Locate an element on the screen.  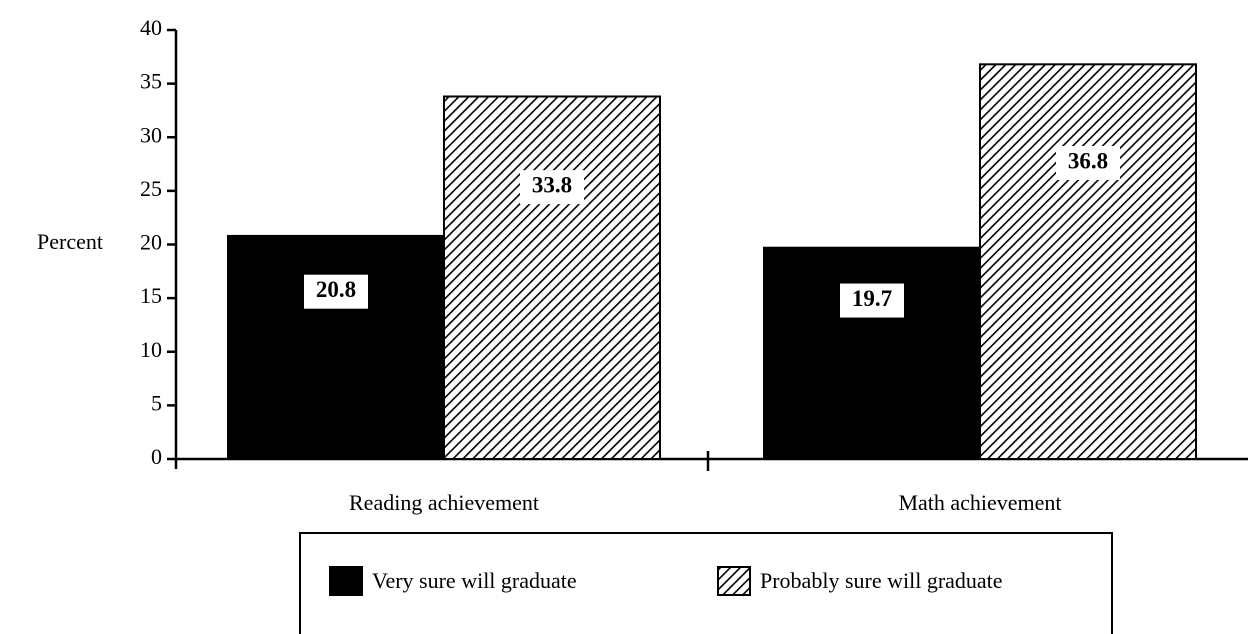
legend-label: Very sure will graduate is located at coordinates (474, 580).